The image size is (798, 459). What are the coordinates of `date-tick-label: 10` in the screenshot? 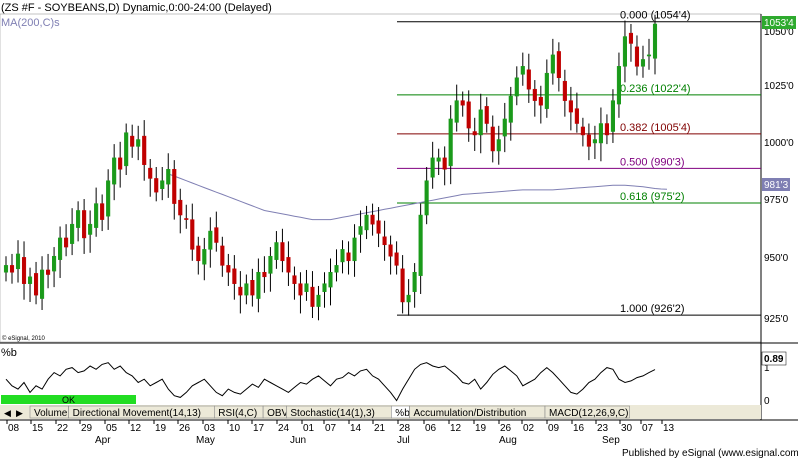 It's located at (235, 428).